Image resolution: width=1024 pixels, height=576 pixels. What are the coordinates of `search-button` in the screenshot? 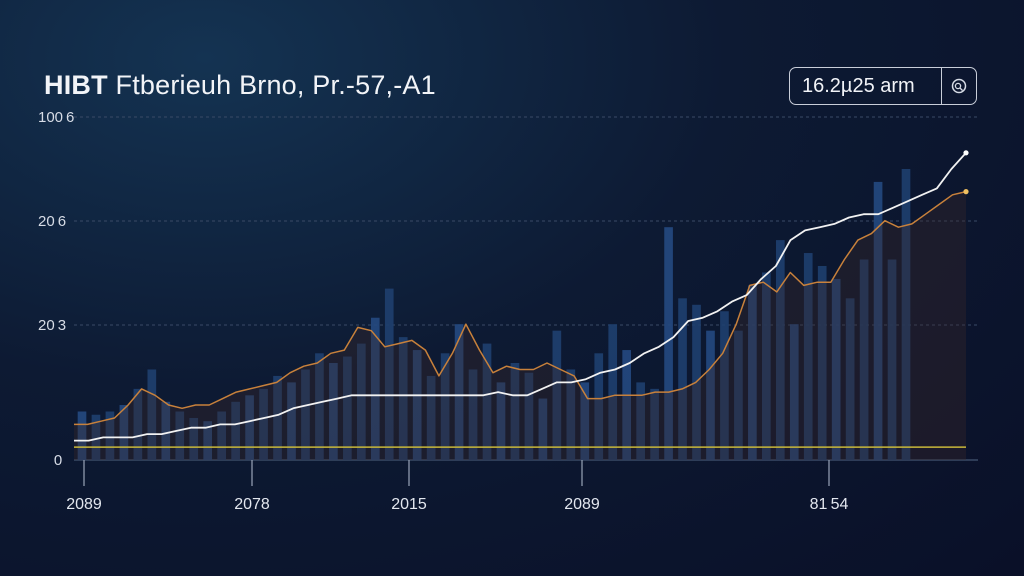 It's located at (959, 86).